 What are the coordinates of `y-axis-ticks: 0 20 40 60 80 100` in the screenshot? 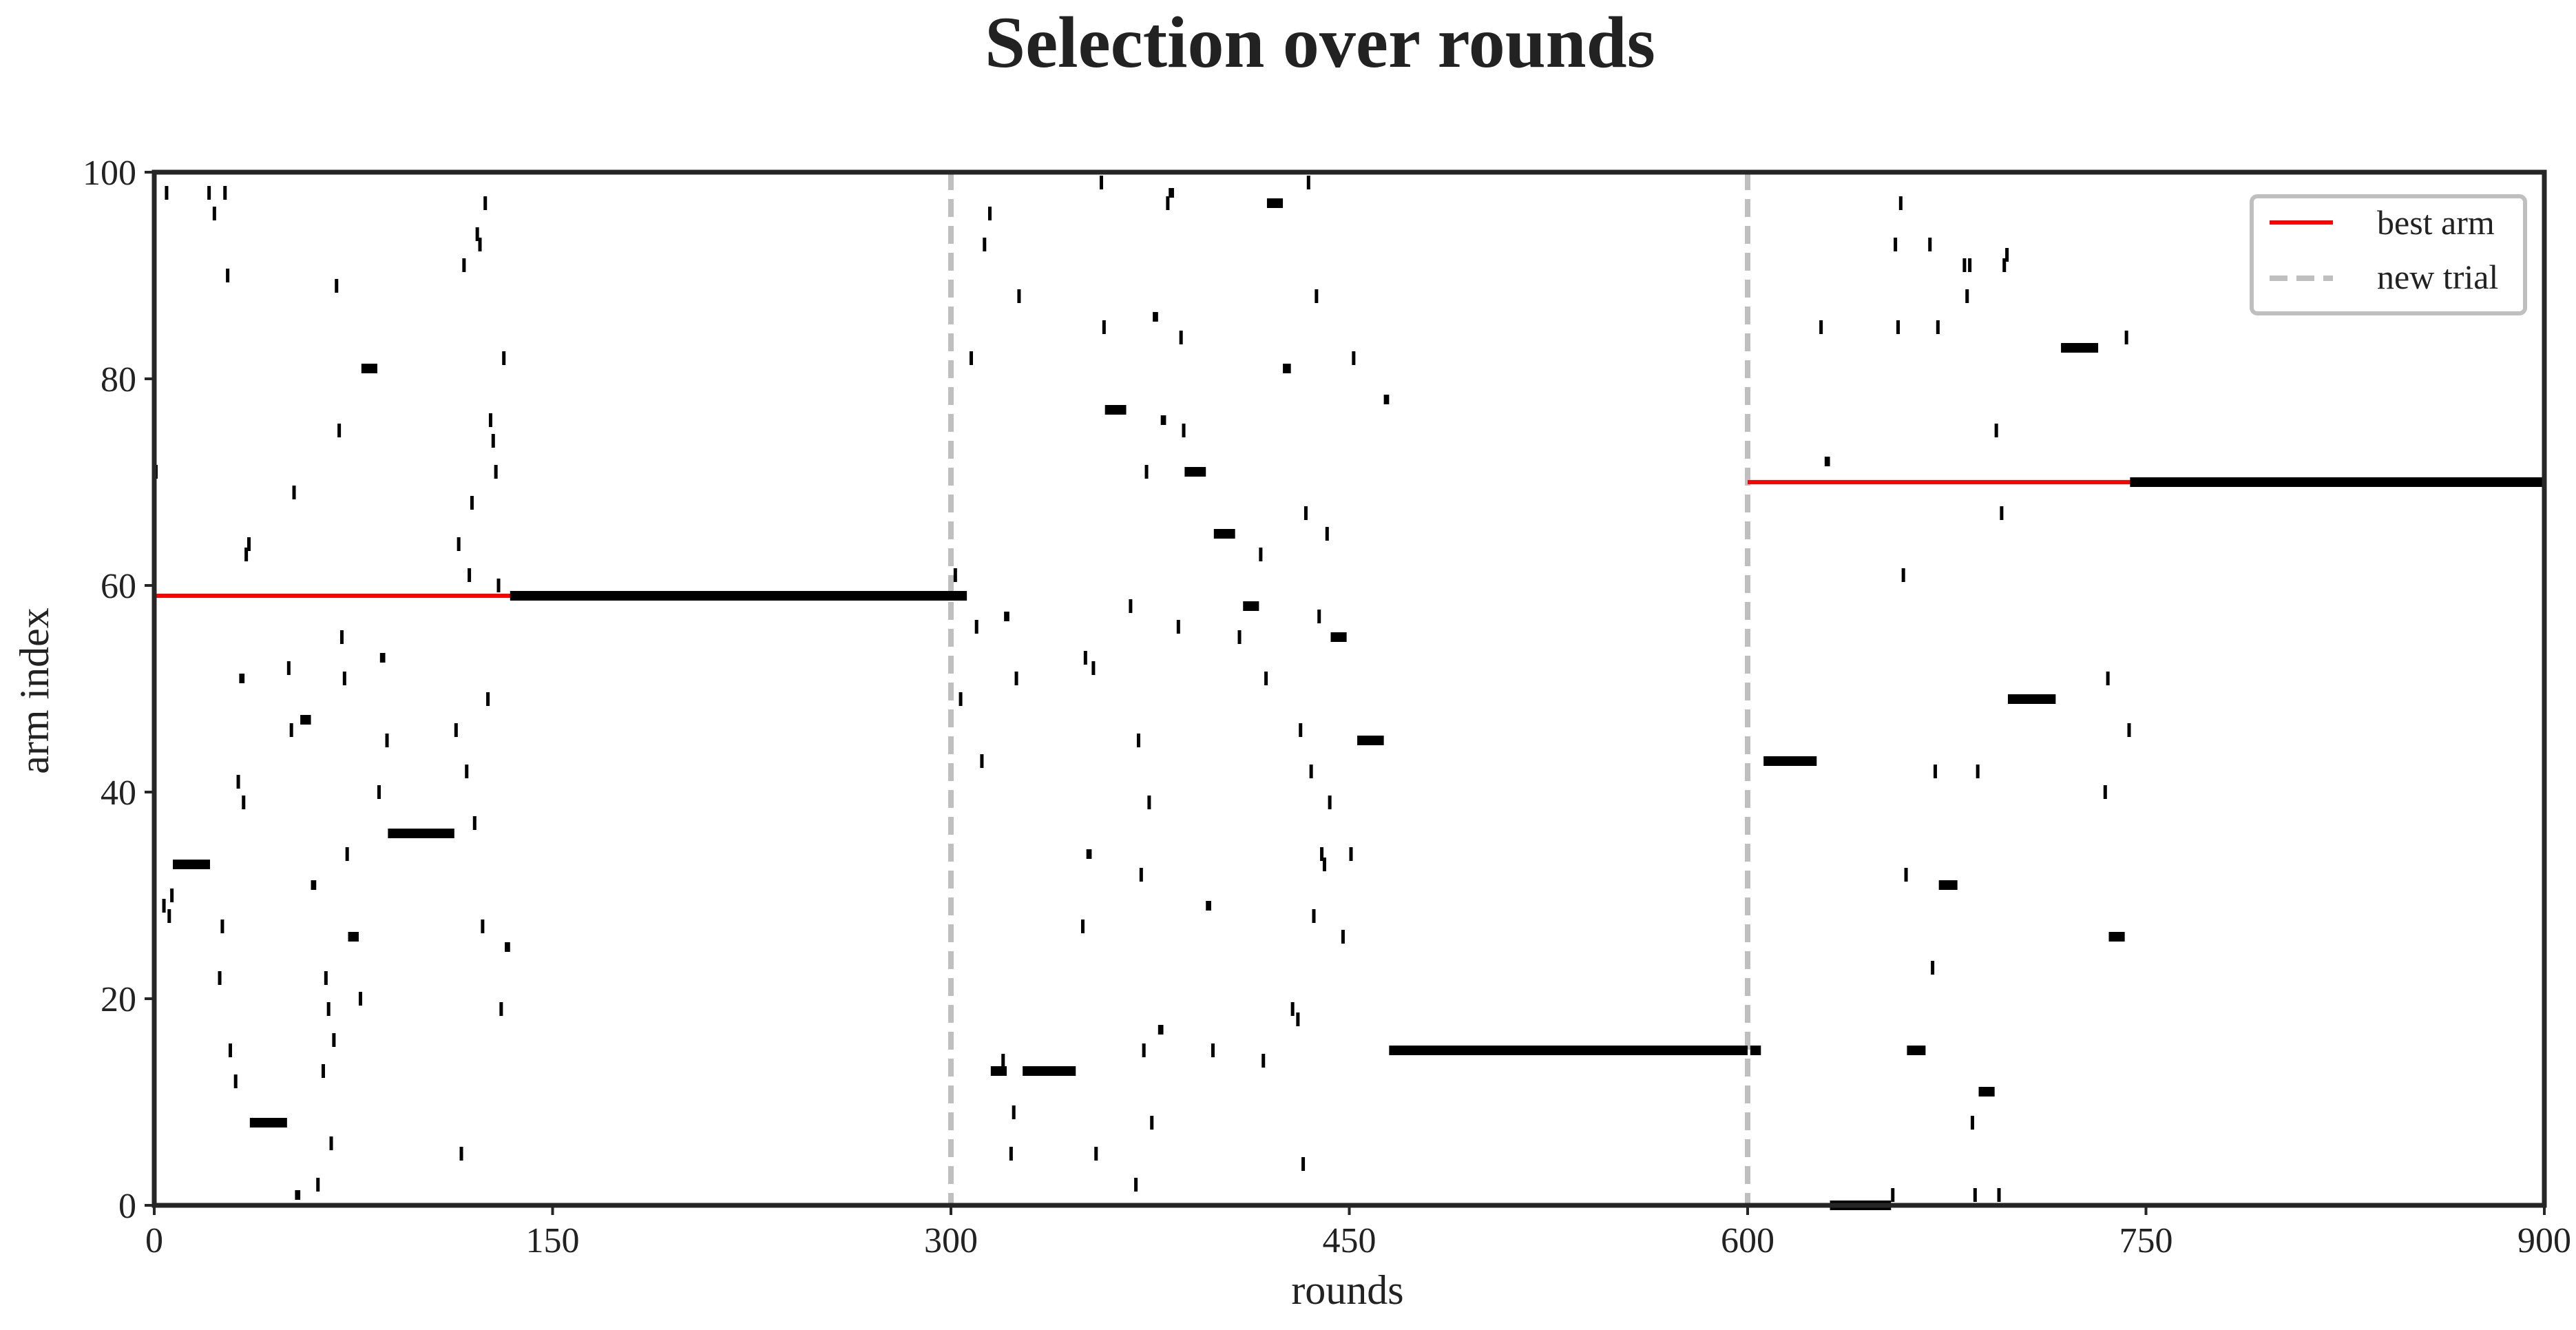 It's located at (118, 690).